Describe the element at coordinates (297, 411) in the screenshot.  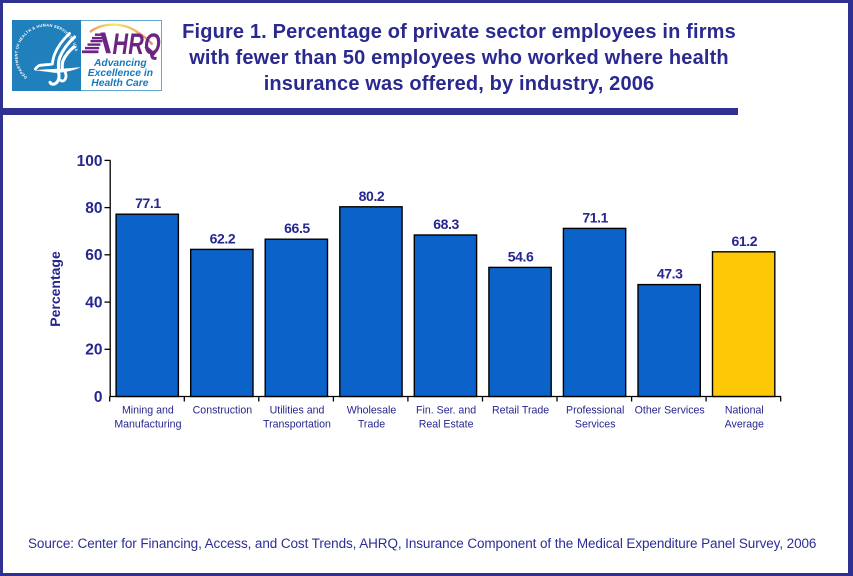
I see `svg-text: Utilities and` at that location.